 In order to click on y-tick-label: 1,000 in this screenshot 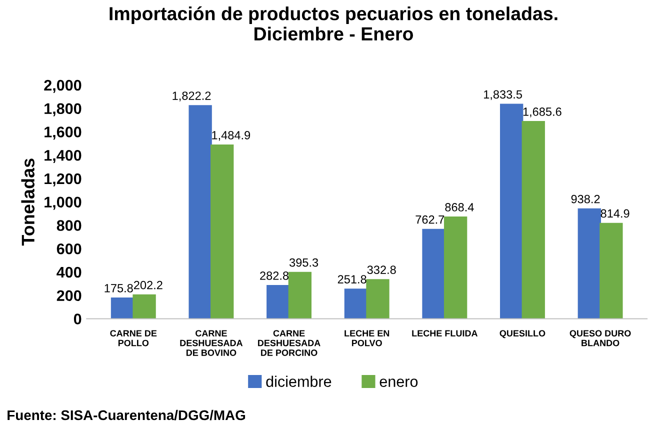, I will do `click(63, 203)`.